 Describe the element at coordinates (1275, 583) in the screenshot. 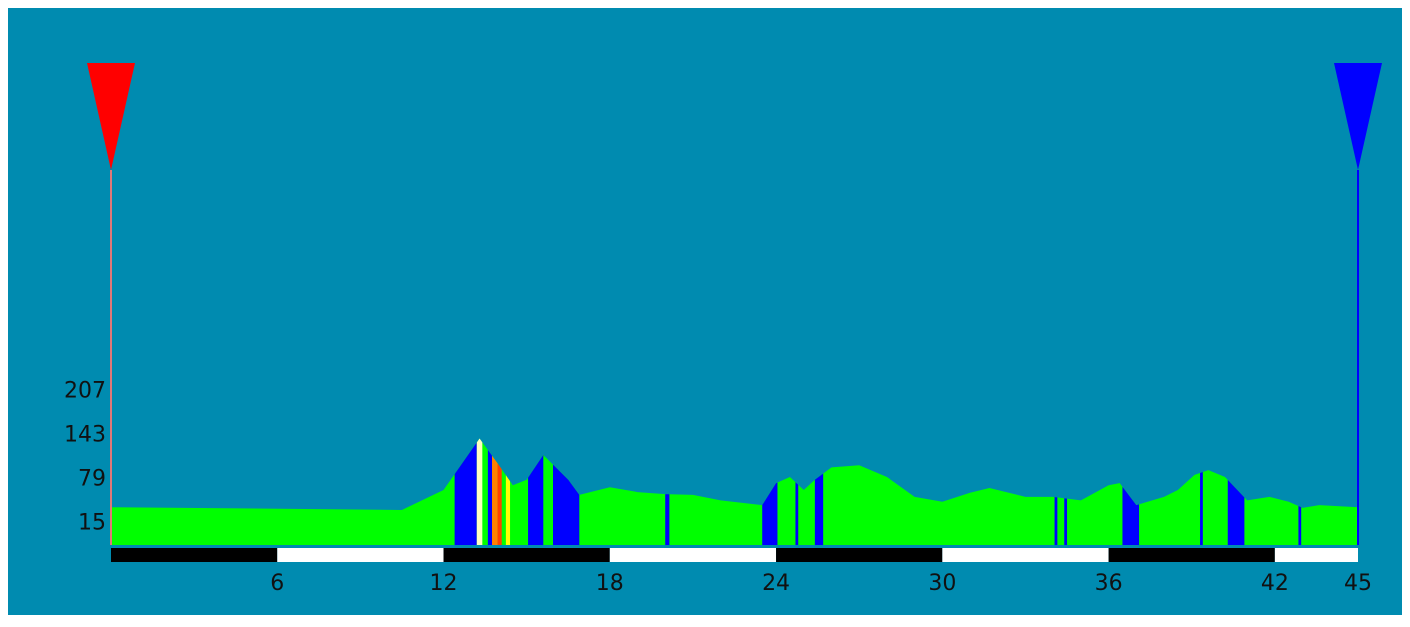

I see `x-tick-label: 42` at that location.